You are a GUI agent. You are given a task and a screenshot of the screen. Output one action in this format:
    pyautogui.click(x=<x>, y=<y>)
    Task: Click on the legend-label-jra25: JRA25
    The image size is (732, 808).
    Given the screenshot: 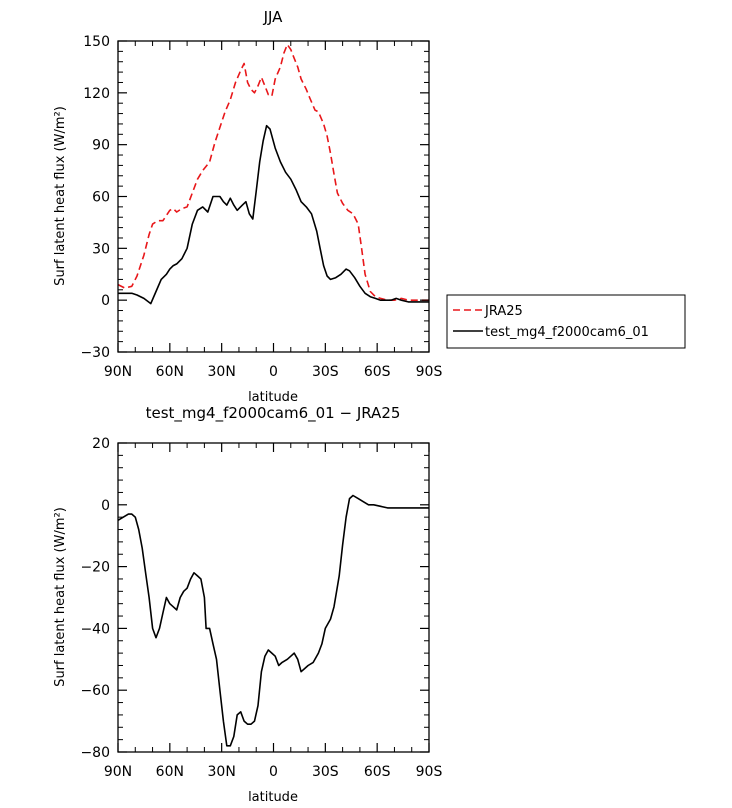 What is the action you would take?
    pyautogui.click(x=503, y=311)
    